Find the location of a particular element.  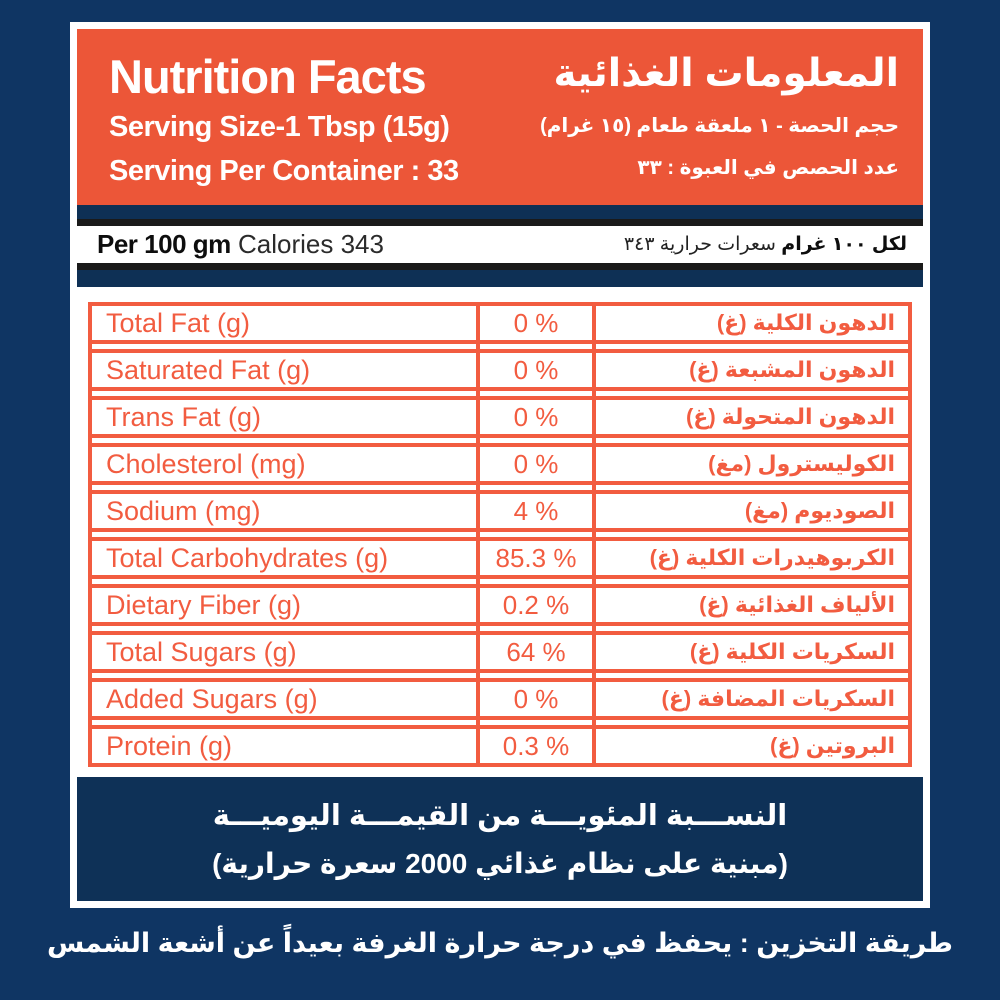

nutrient-name-ar: الدهون المتحولة (غ) is located at coordinates (790, 416).